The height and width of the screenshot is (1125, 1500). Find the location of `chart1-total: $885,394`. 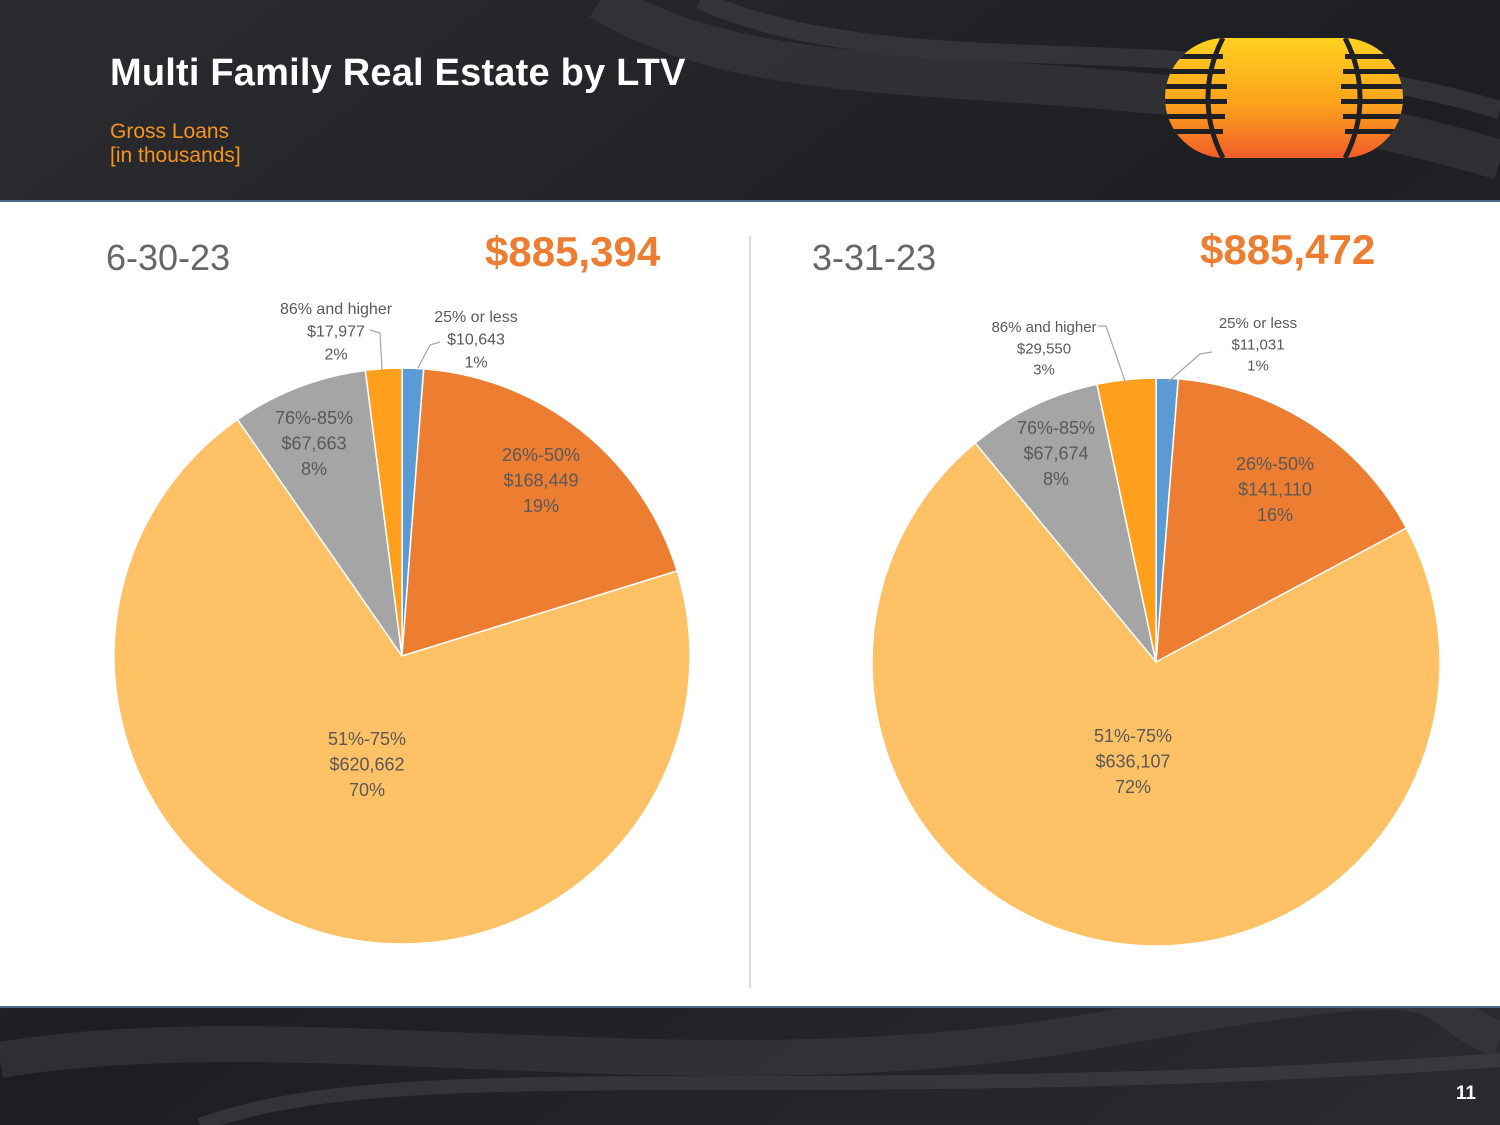

chart1-total: $885,394 is located at coordinates (573, 251).